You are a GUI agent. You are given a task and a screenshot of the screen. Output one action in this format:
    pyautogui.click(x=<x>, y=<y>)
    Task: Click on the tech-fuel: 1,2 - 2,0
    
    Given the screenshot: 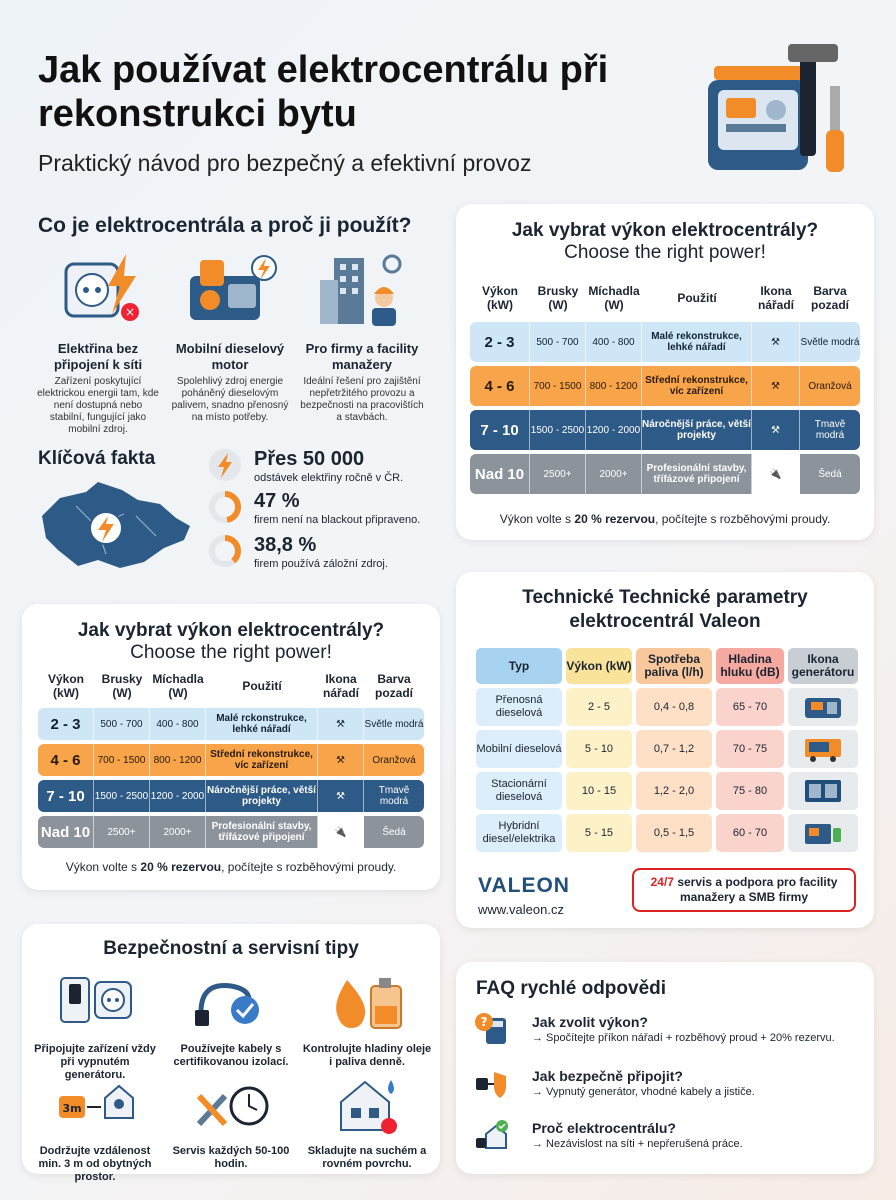 What is the action you would take?
    pyautogui.click(x=674, y=791)
    